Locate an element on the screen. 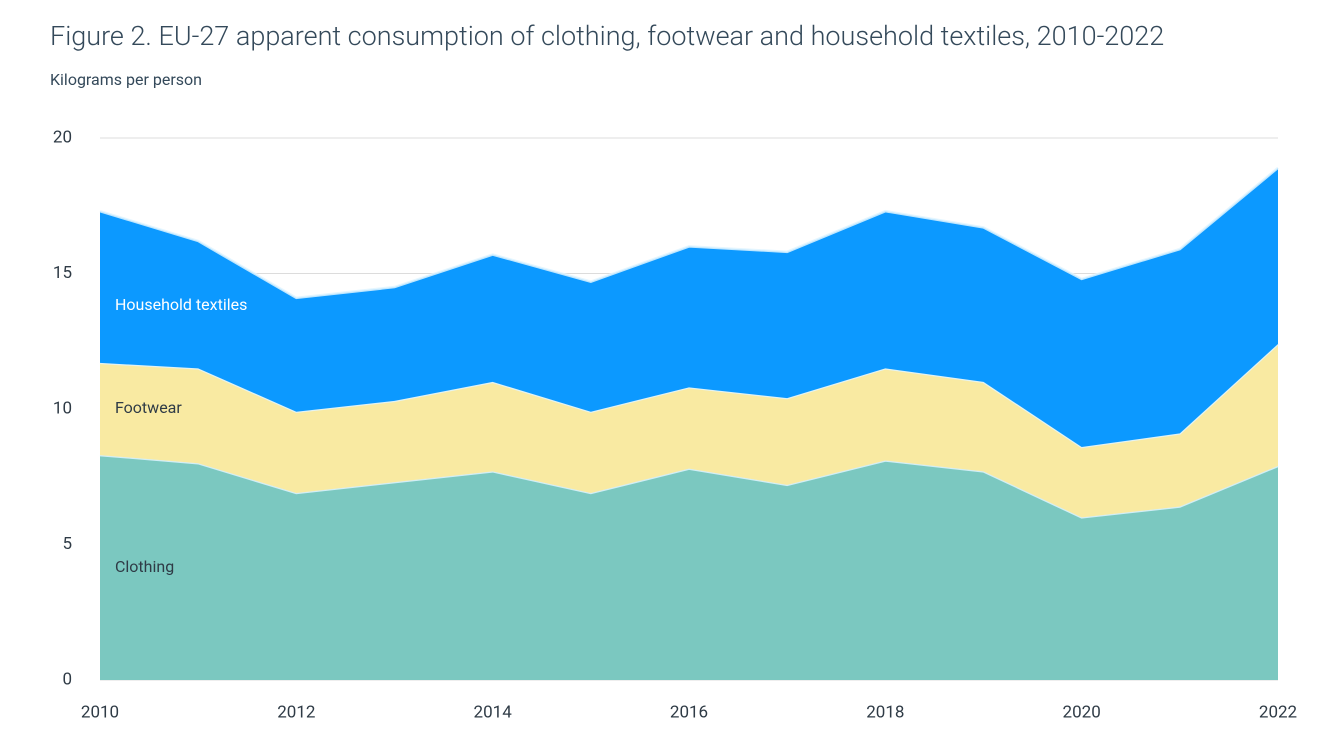 The width and height of the screenshot is (1336, 744). x-tick-label: 2014 is located at coordinates (493, 712).